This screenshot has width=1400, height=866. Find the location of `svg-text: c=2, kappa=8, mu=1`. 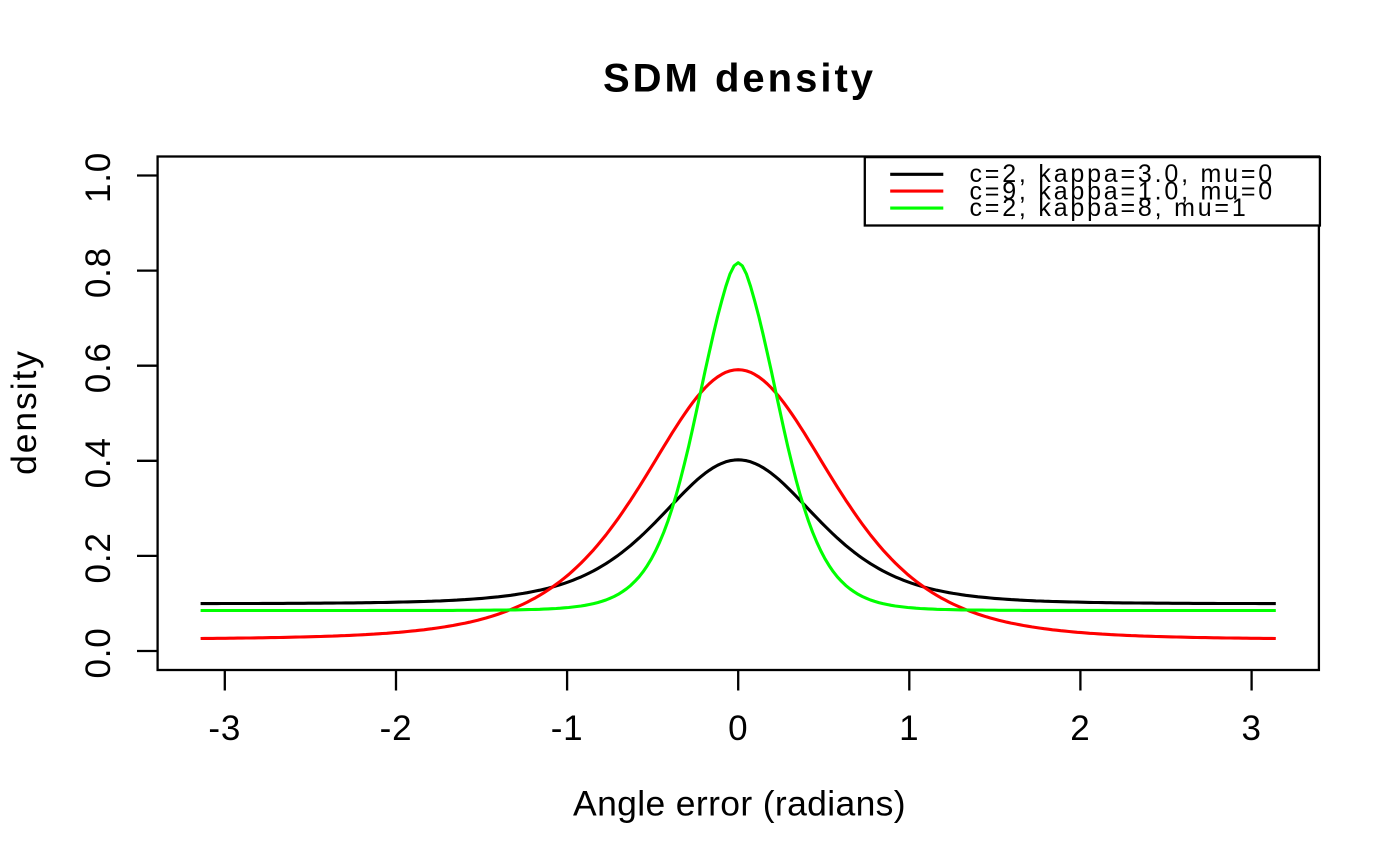

svg-text: c=2, kappa=8, mu=1 is located at coordinates (1109, 208).